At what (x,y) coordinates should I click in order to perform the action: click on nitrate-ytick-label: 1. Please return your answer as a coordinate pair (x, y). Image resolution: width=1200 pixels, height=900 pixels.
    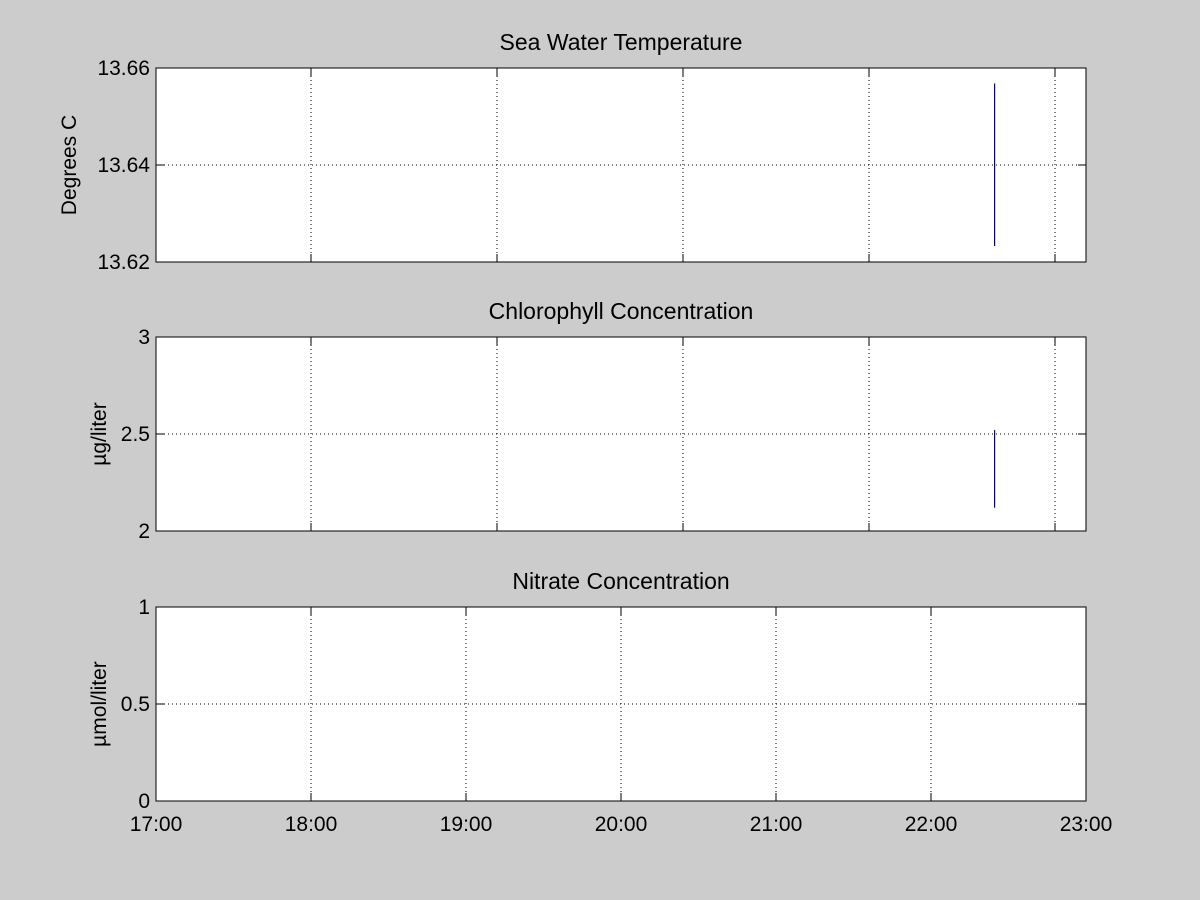
    Looking at the image, I should click on (144, 607).